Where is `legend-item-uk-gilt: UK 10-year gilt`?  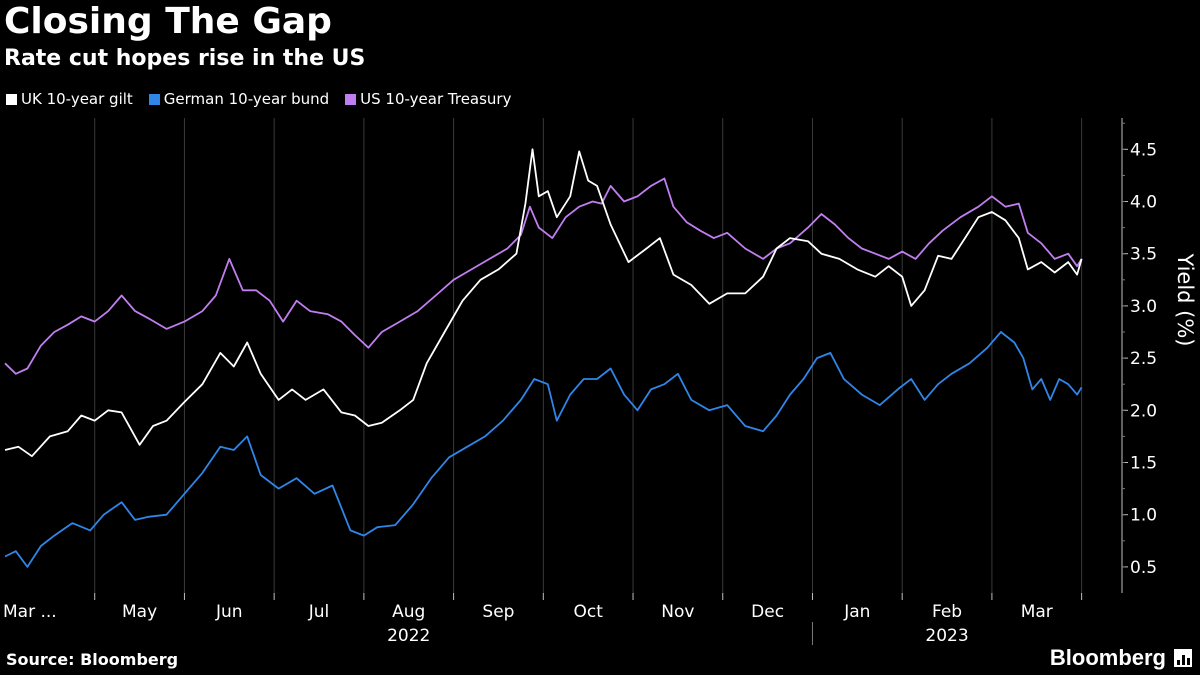
legend-item-uk-gilt: UK 10-year gilt is located at coordinates (69, 99).